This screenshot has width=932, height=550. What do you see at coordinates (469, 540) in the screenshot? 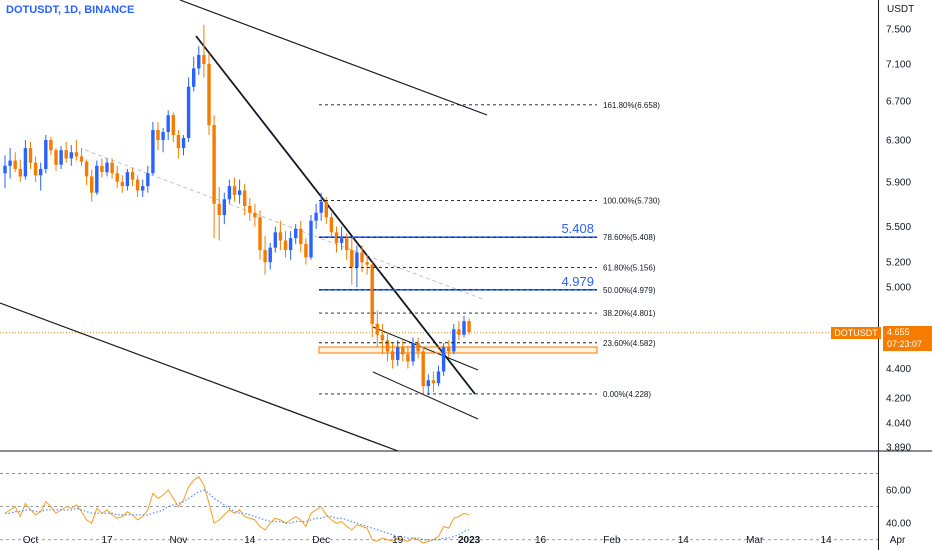
I see `time-tick-label: 2023` at bounding box center [469, 540].